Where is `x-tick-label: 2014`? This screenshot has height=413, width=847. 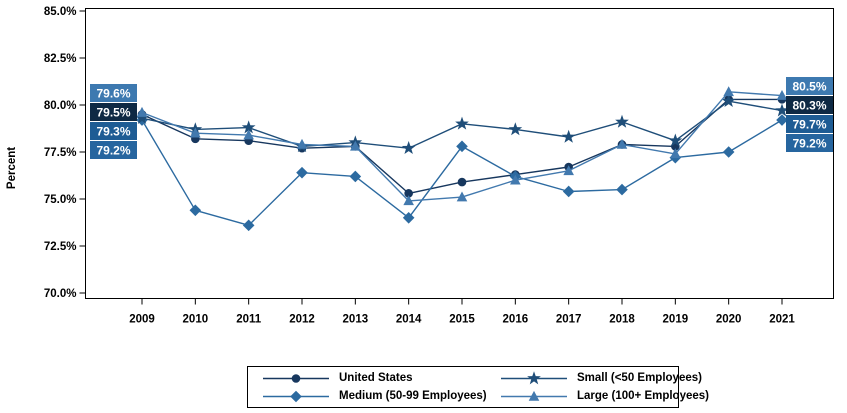 x-tick-label: 2014 is located at coordinates (409, 320).